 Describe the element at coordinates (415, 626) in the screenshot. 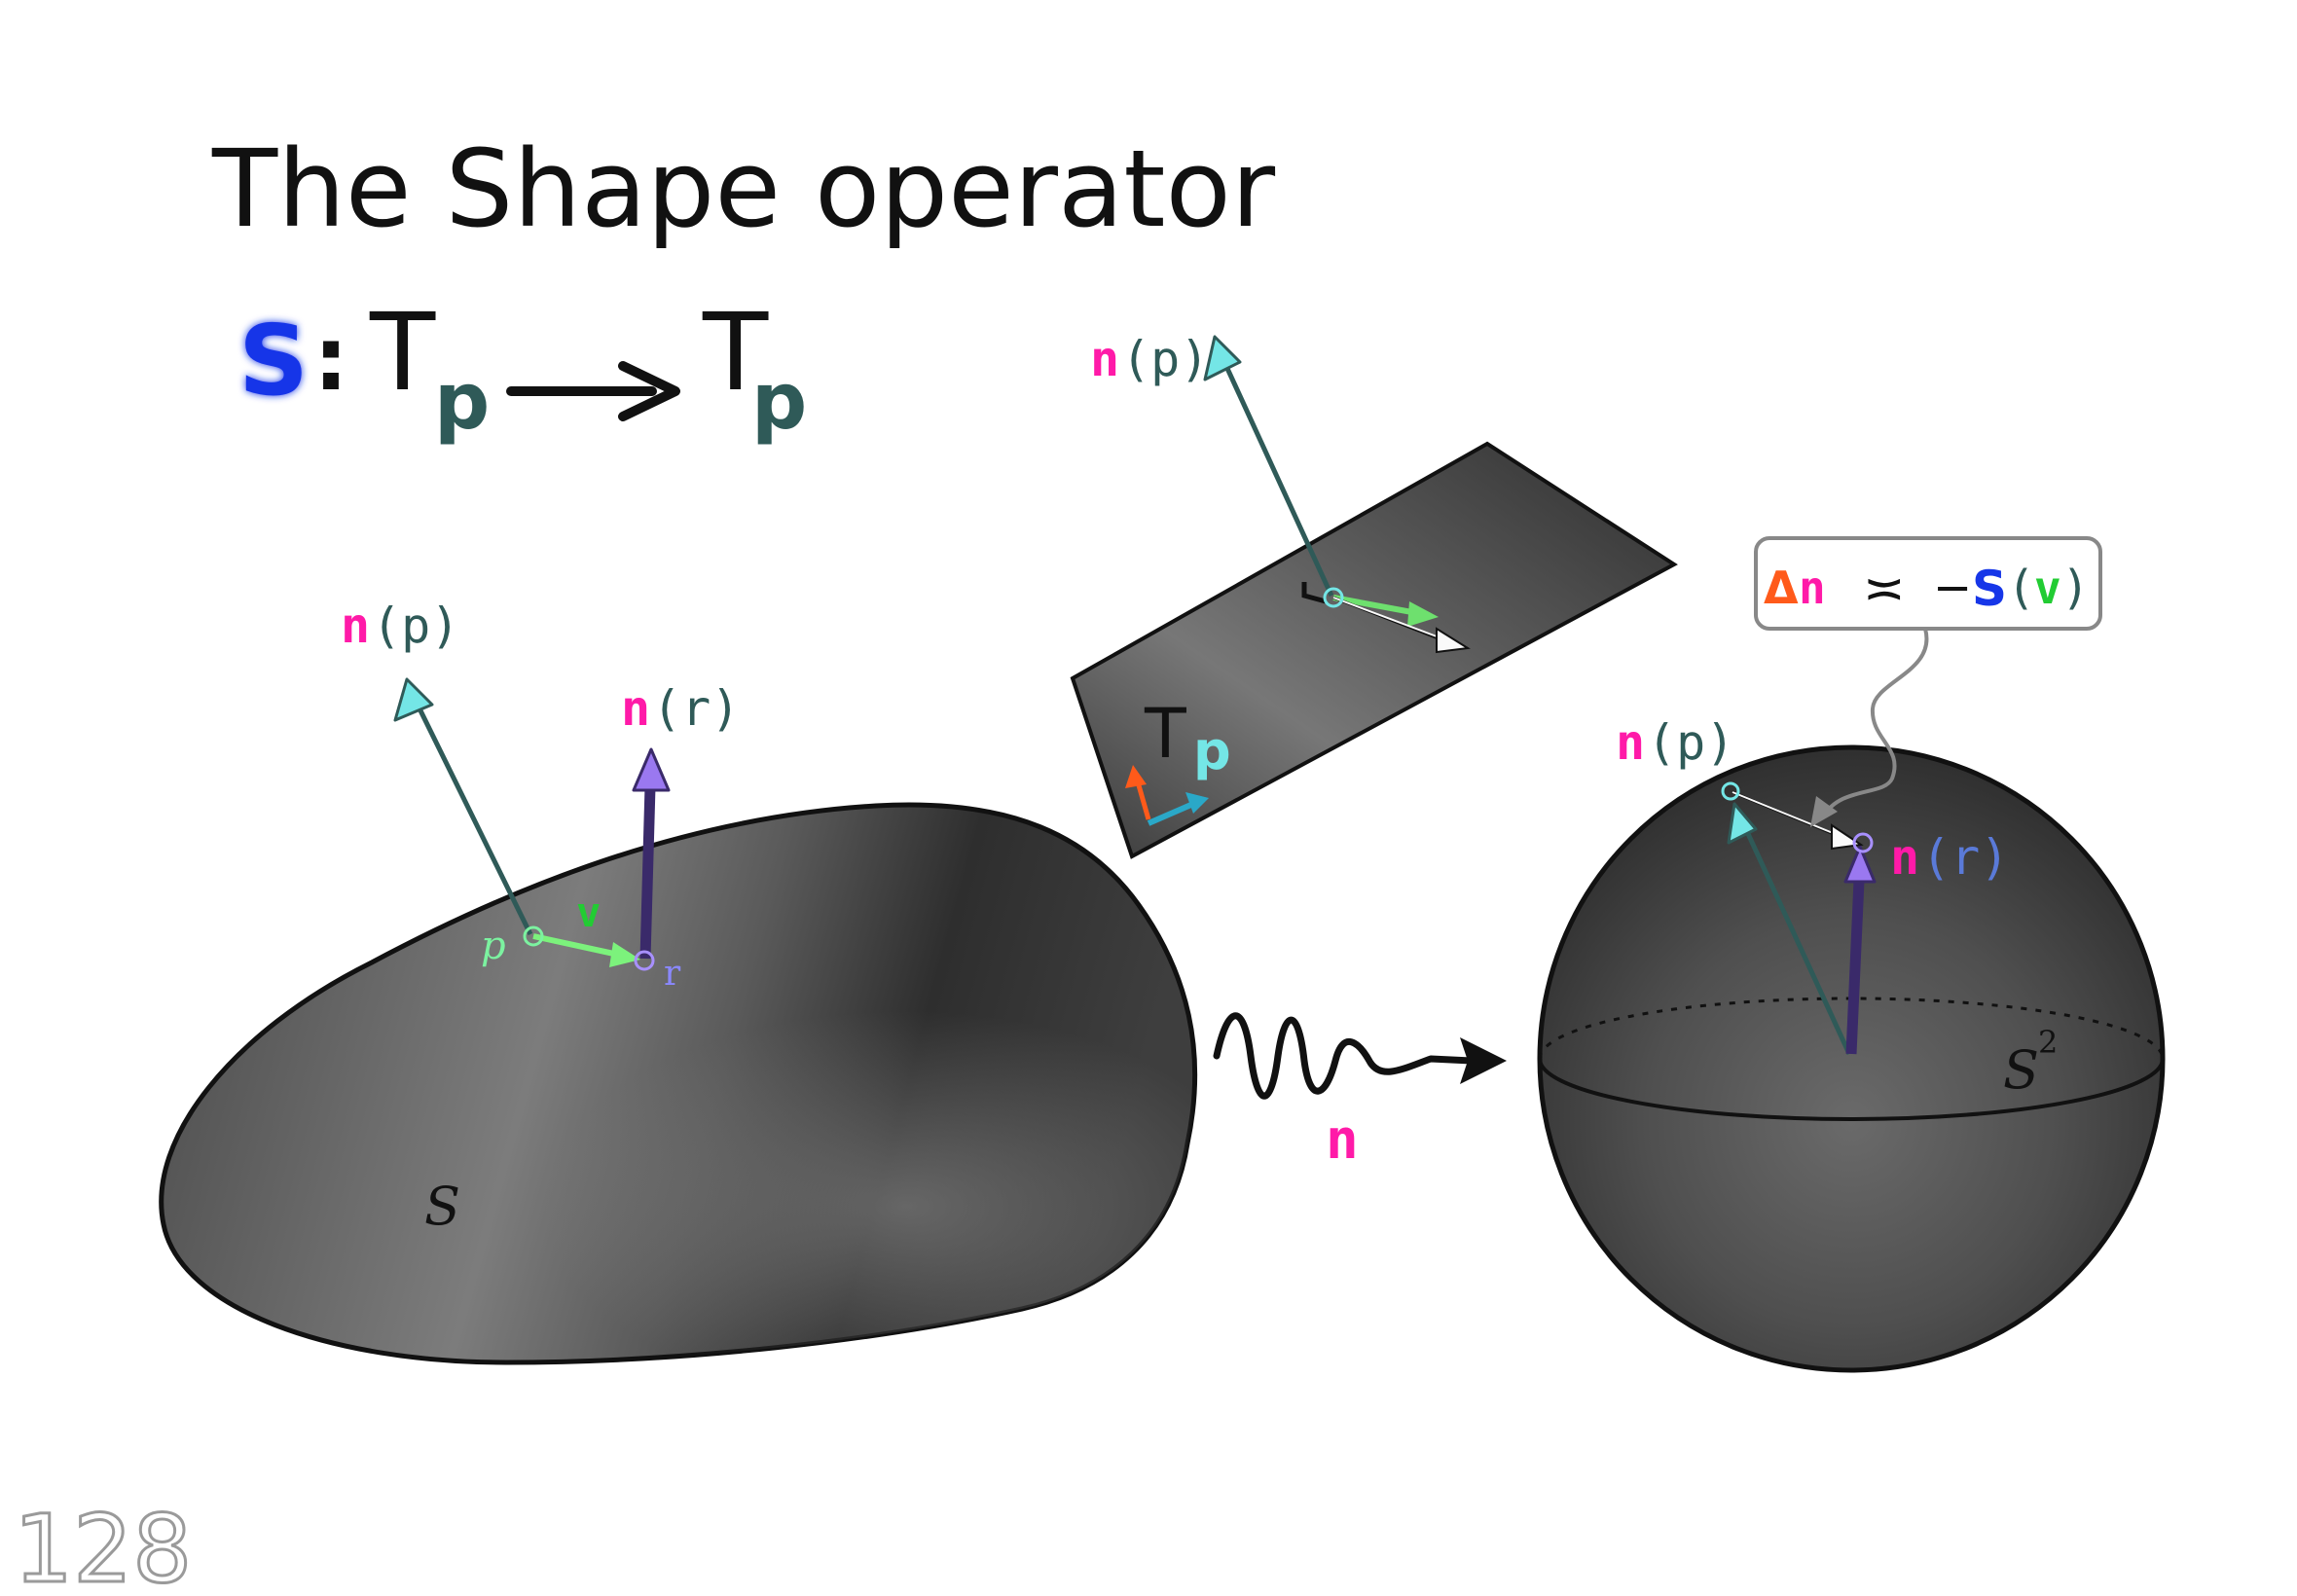

I see `surface-normal-p-arg: (p)` at that location.